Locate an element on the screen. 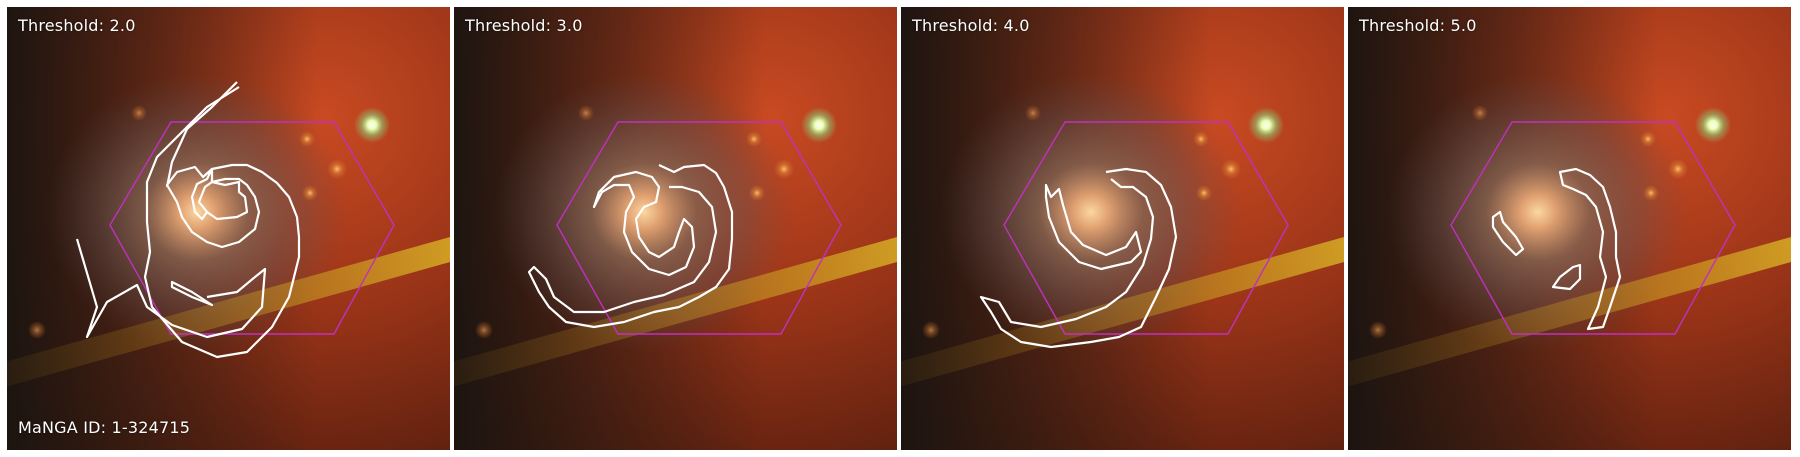 The width and height of the screenshot is (1800, 457). threshold-label: Threshold: 2.0 is located at coordinates (77, 25).